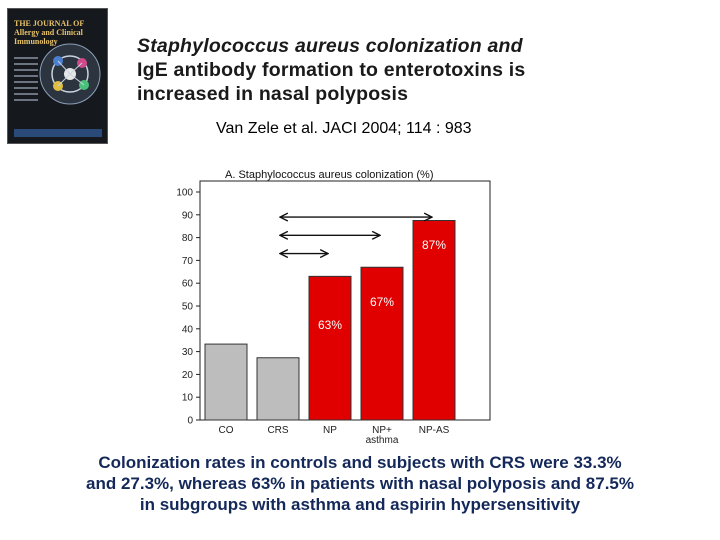  I want to click on y-tick-label: 60, so click(188, 284).